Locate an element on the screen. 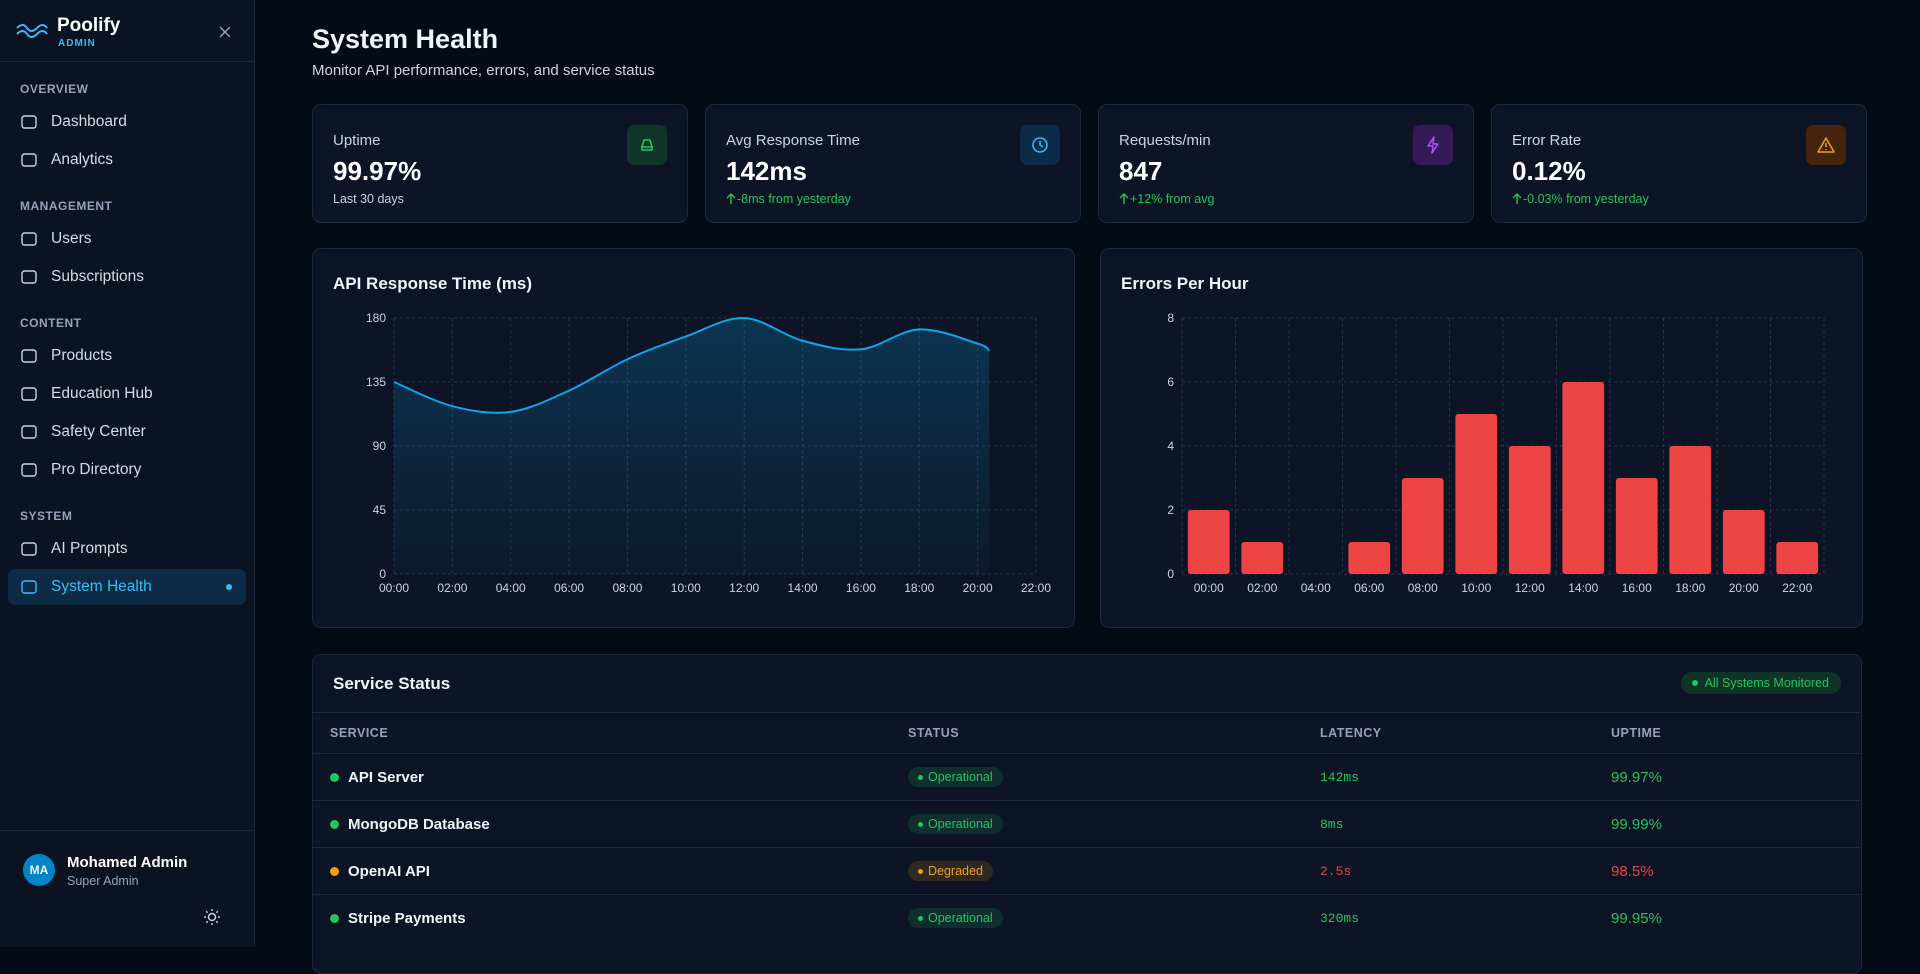 The height and width of the screenshot is (974, 1920). nav-item: AI Prompts is located at coordinates (127, 549).